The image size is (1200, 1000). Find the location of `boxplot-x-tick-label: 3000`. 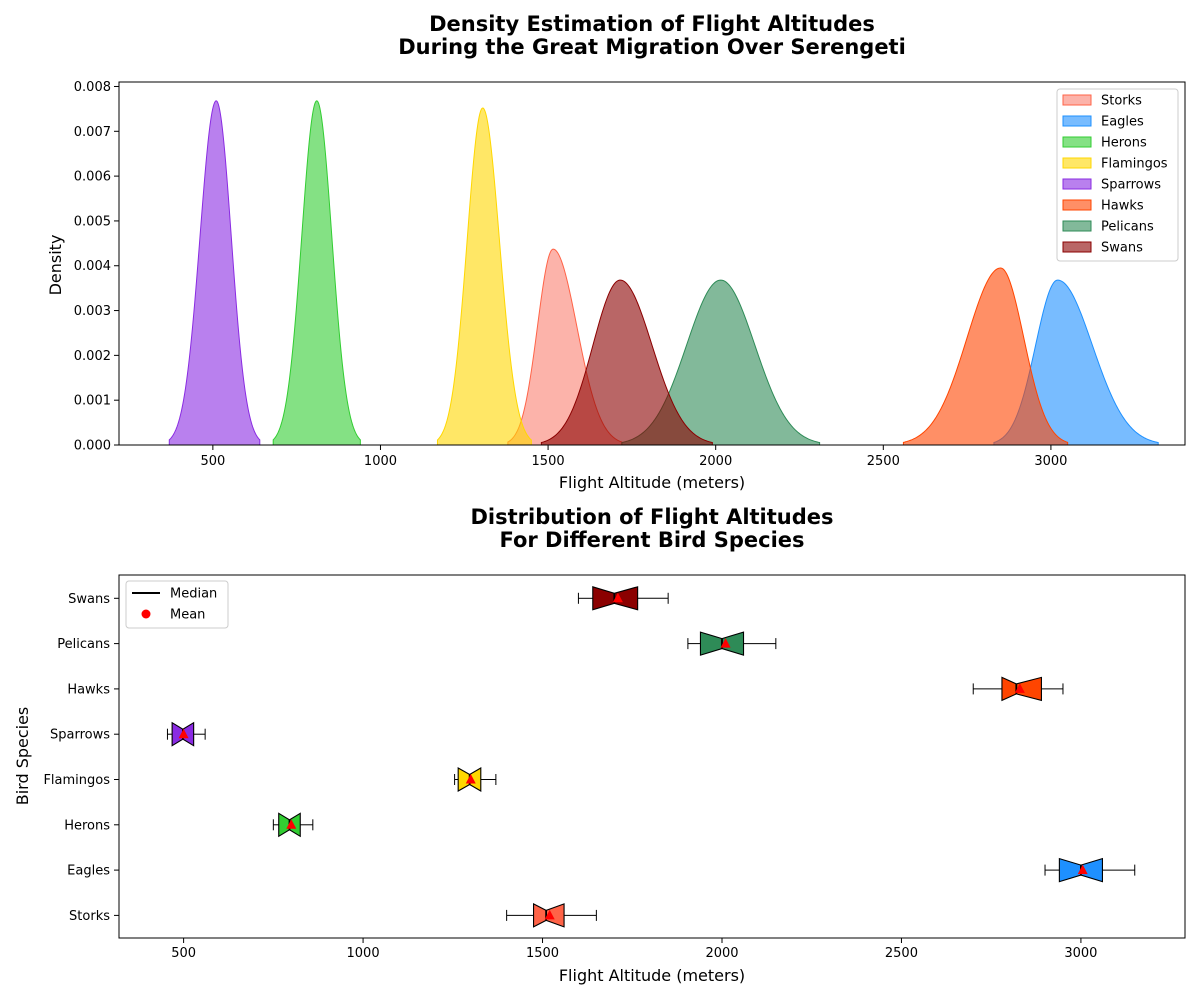

boxplot-x-tick-label: 3000 is located at coordinates (1080, 953).